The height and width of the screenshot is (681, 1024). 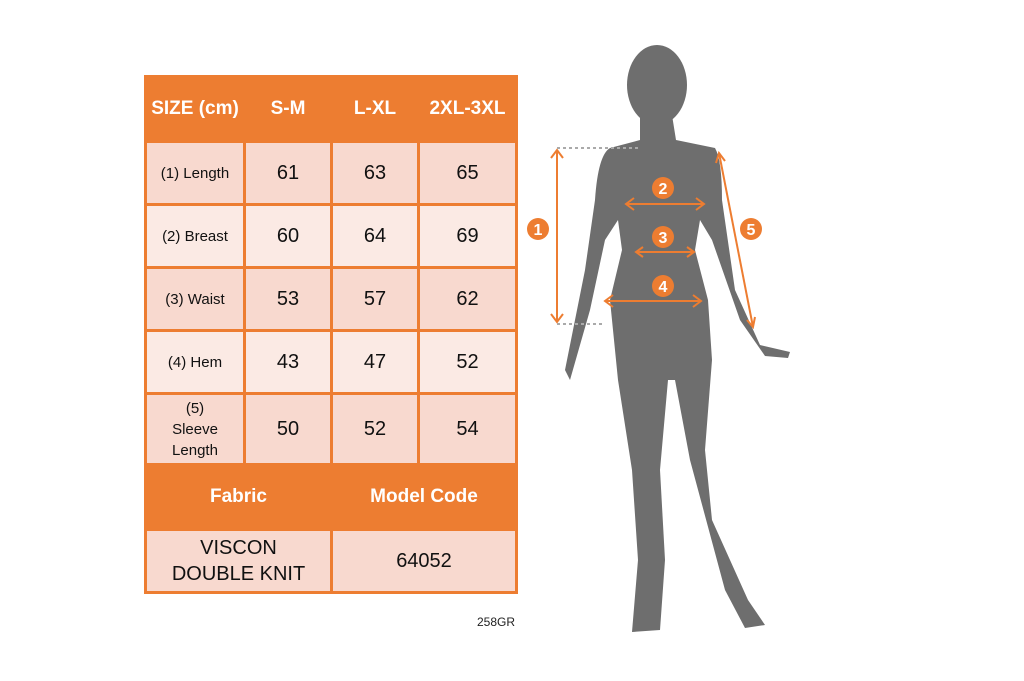 I want to click on measurement-arrows, so click(x=653, y=238).